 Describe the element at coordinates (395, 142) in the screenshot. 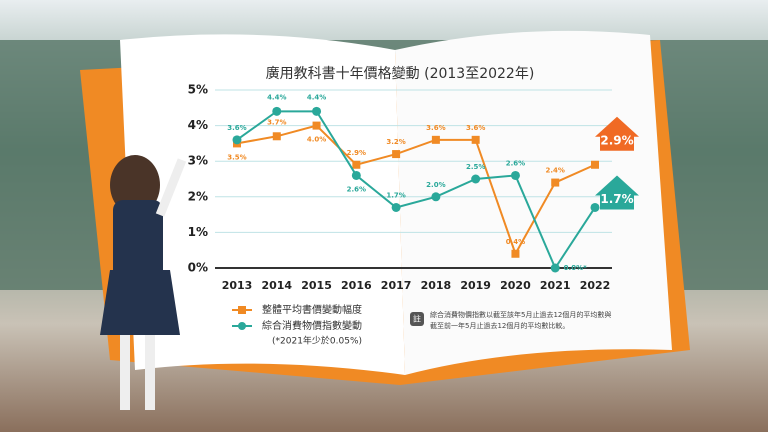

I see `value-label: 3.2%` at that location.